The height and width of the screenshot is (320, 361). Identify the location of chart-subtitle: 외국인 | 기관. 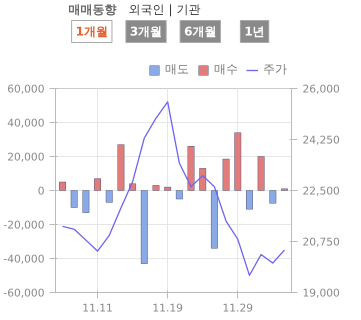
(164, 9).